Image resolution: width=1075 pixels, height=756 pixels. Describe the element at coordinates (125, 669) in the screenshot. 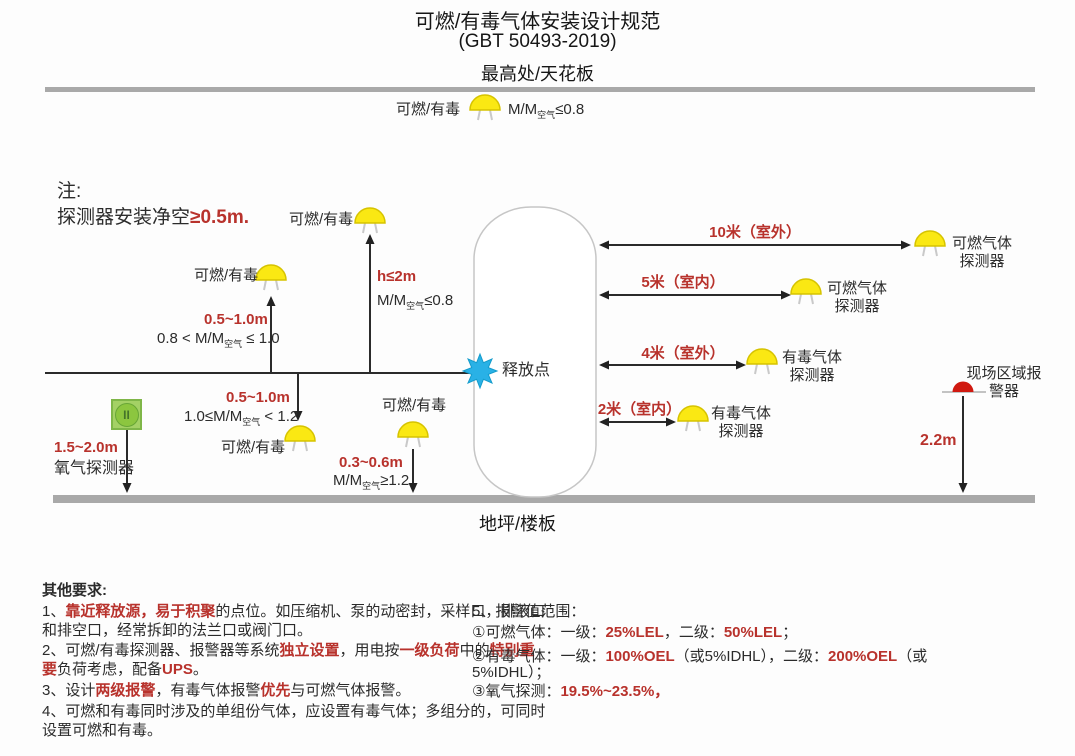

I see `requirement-line-4: 要负荷考虑，配备UPS。` at that location.